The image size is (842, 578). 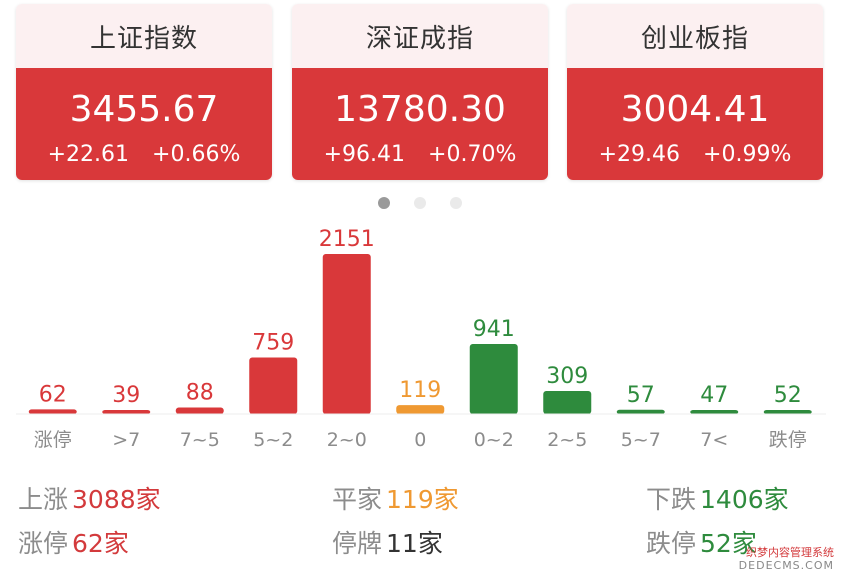 I want to click on stat-value: 119家, so click(x=422, y=499).